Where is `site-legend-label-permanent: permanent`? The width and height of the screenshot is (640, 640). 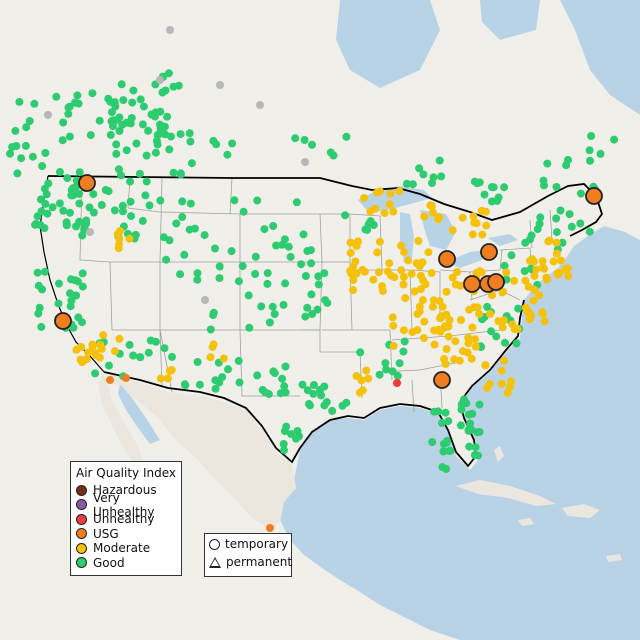
site-legend-label-permanent: permanent is located at coordinates (259, 562).